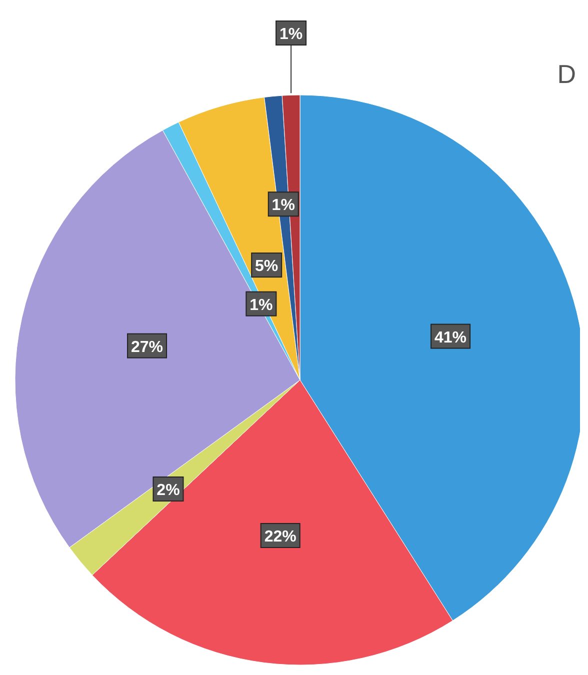  I want to click on data-label: 5%, so click(266, 267).